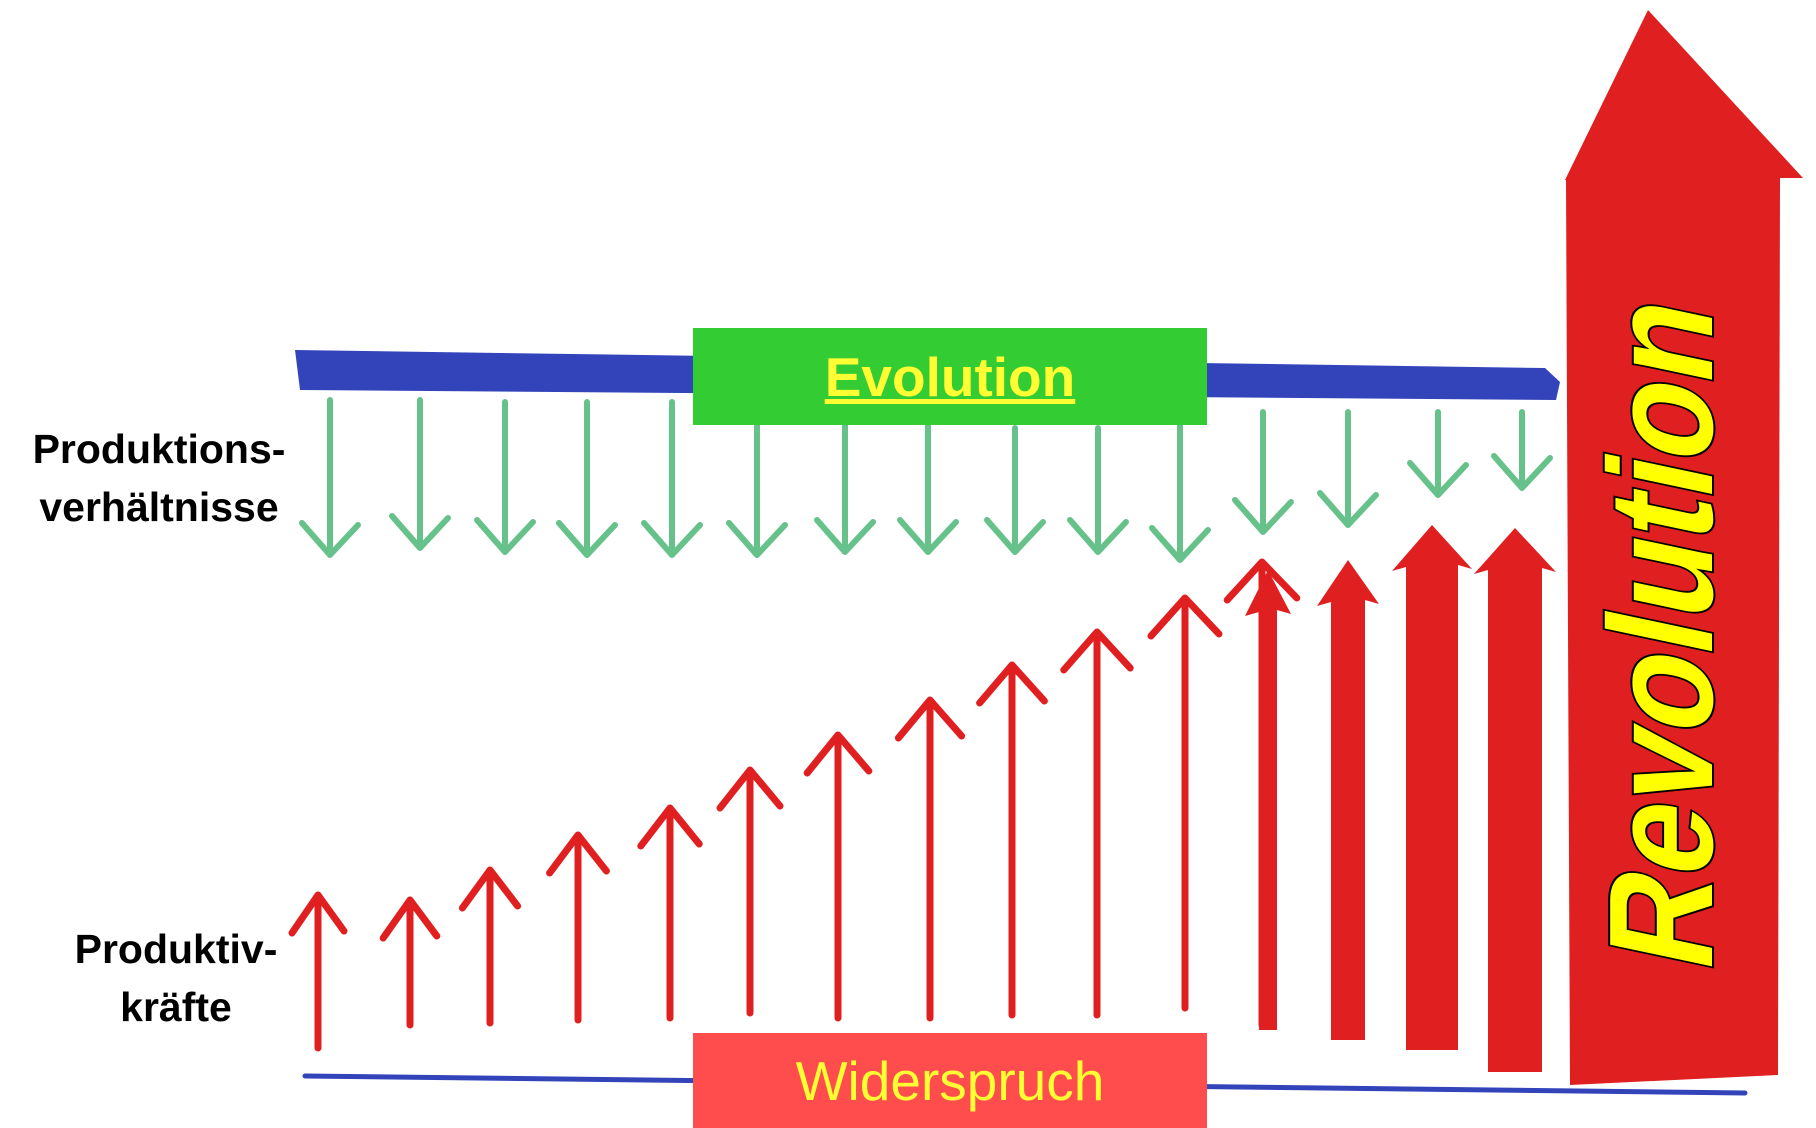 The image size is (1816, 1128). What do you see at coordinates (176, 978) in the screenshot?
I see `productive-forces-label: Produktiv- kräfte` at bounding box center [176, 978].